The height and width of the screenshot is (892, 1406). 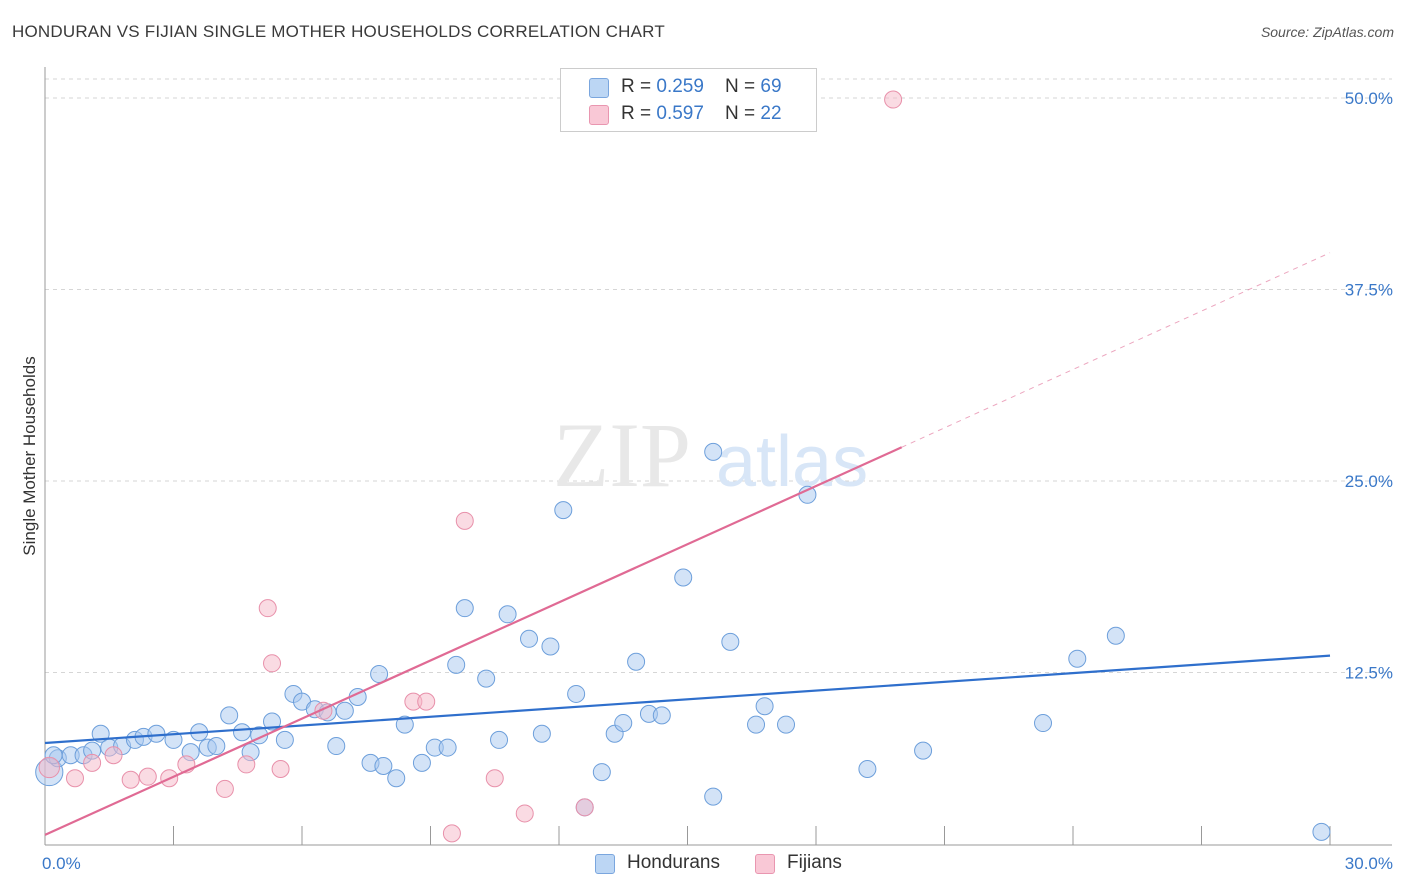 I want to click on trend-extension-fijians, so click(x=1116, y=350).